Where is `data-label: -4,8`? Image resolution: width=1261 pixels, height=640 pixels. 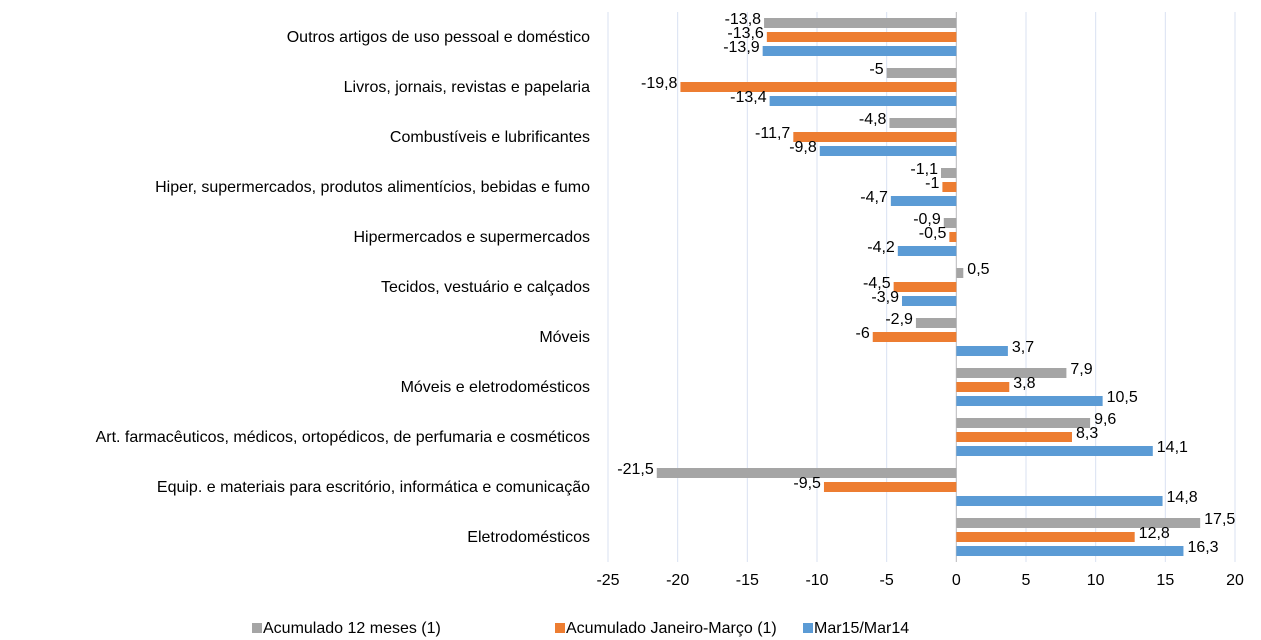
data-label: -4,8 is located at coordinates (873, 119).